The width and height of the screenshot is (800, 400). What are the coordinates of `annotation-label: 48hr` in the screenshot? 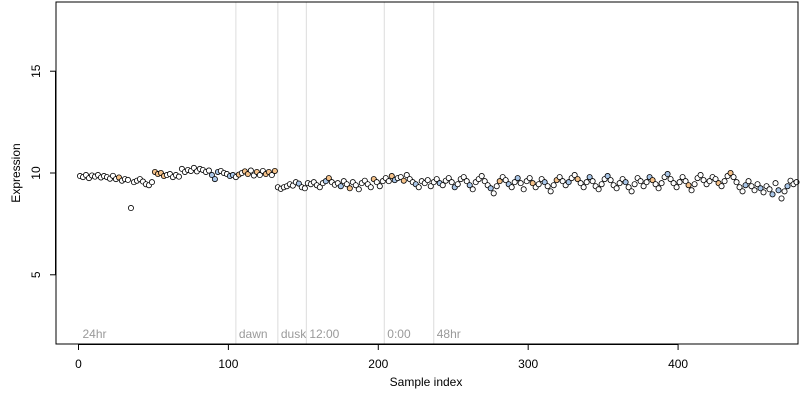 It's located at (449, 334).